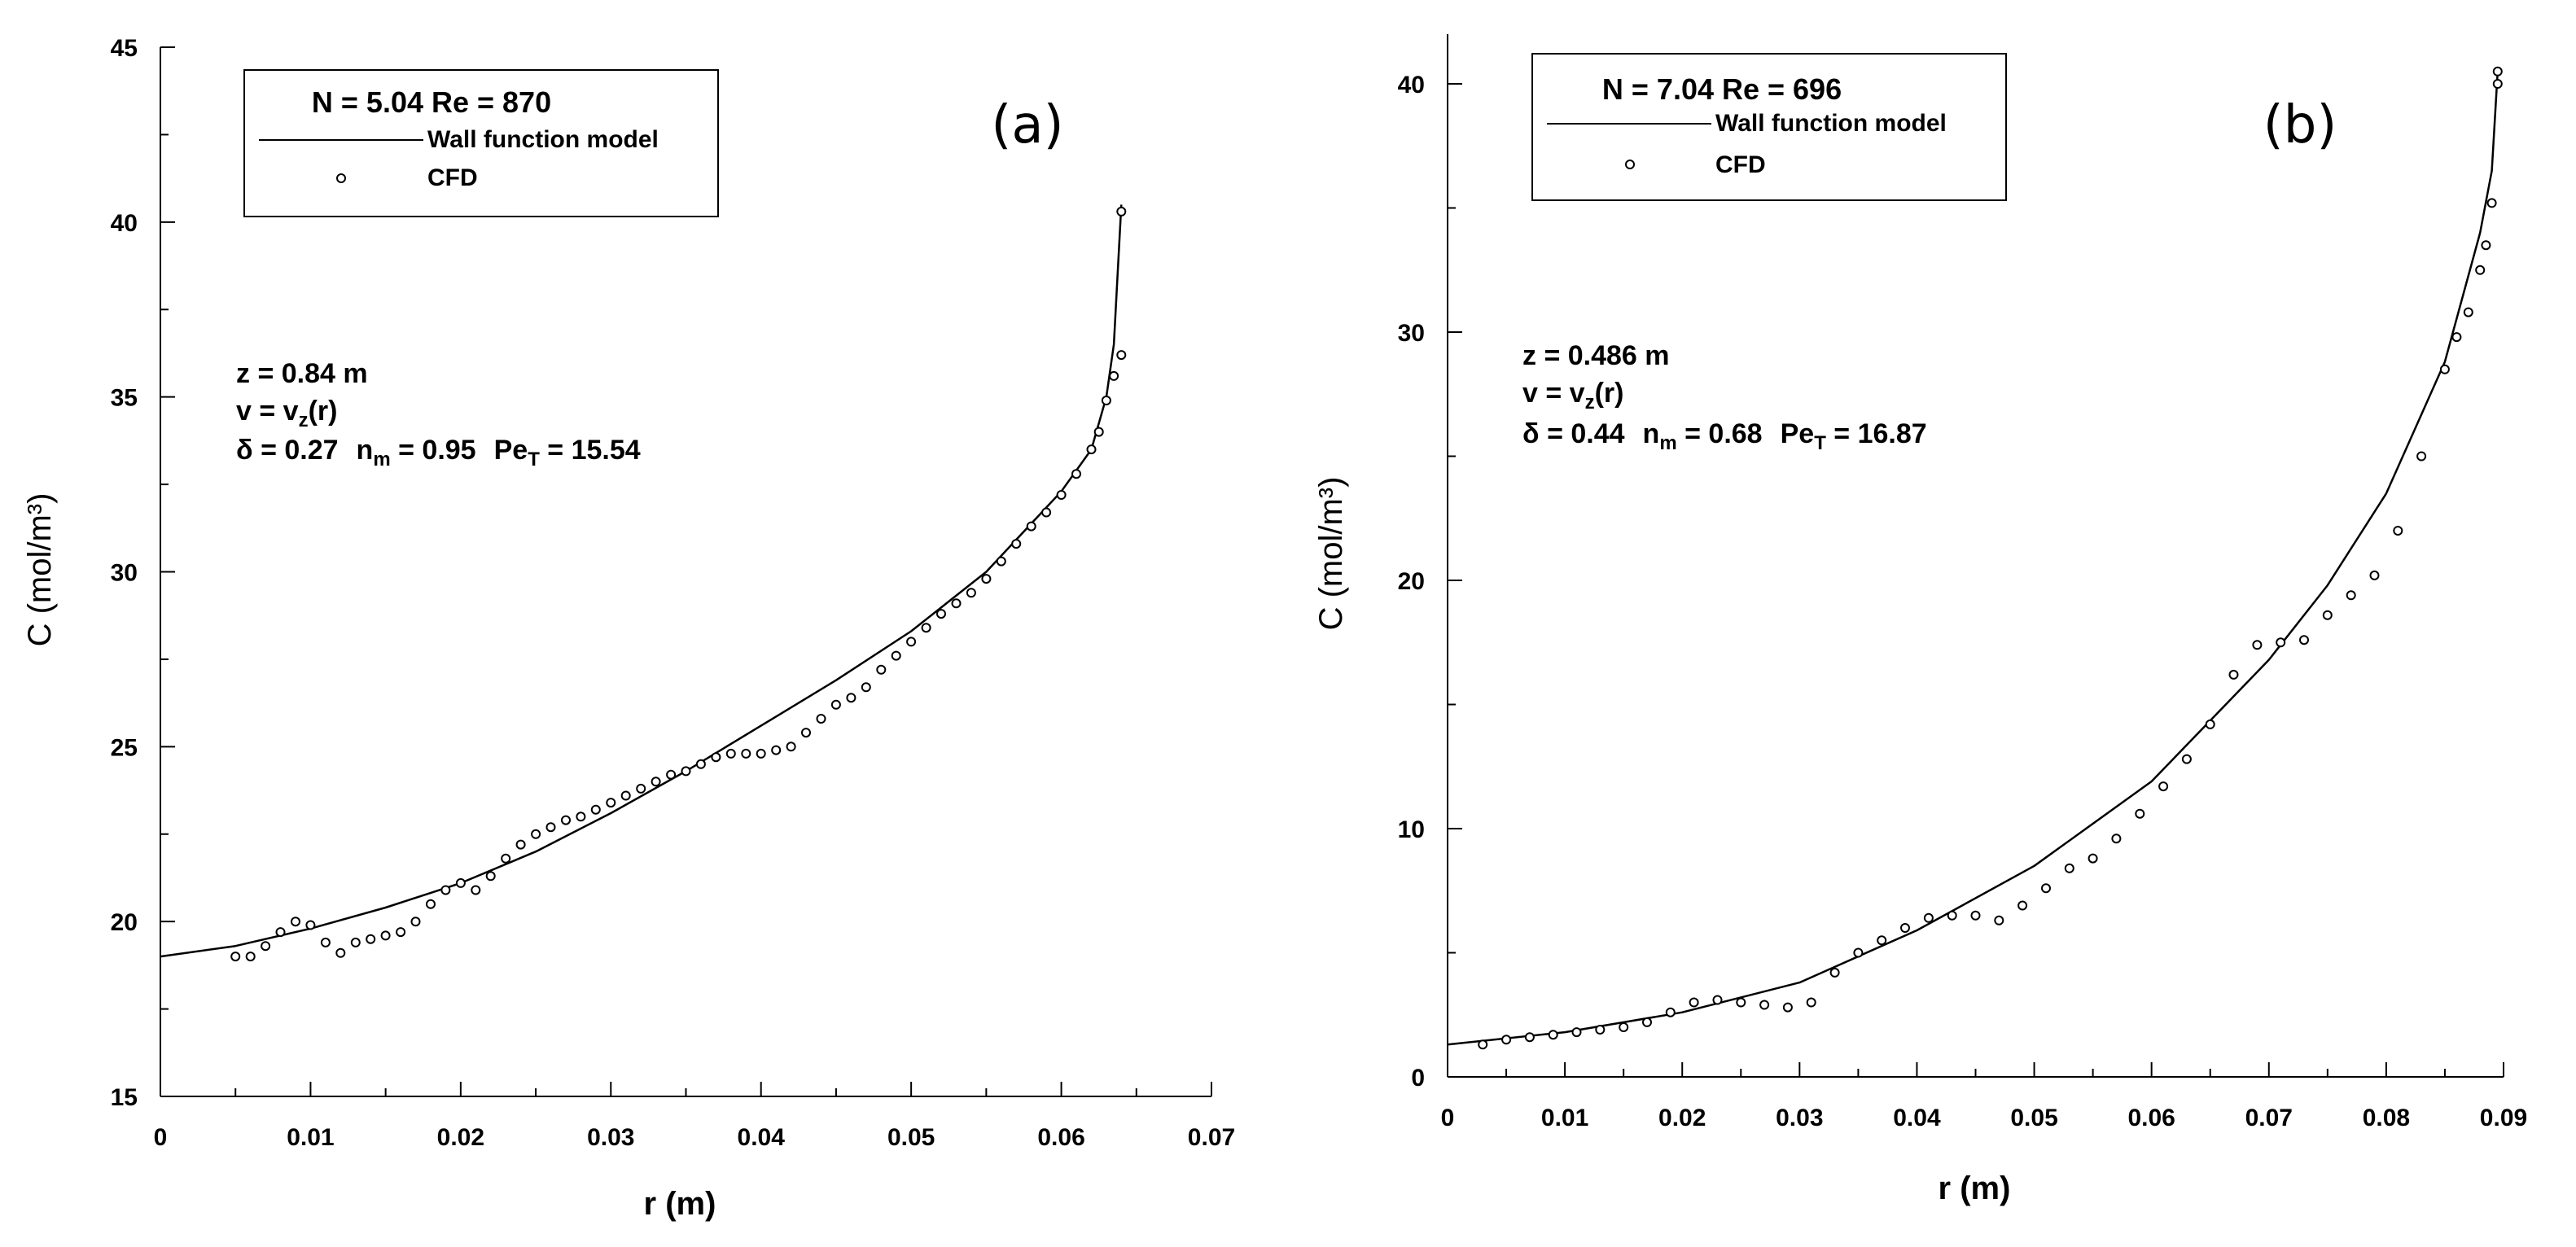 Image resolution: width=2576 pixels, height=1247 pixels. I want to click on x-tick-label: 0.07, so click(2269, 1118).